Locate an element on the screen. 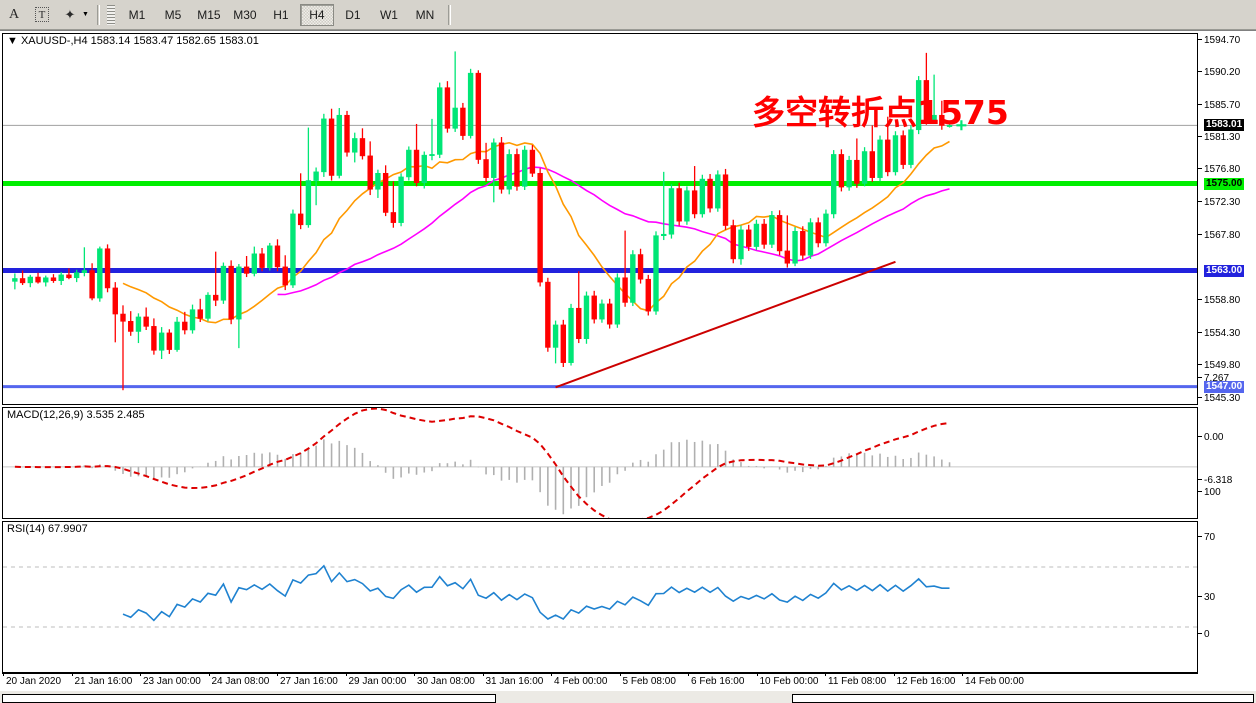  ma-slow-line is located at coordinates (613, 231).